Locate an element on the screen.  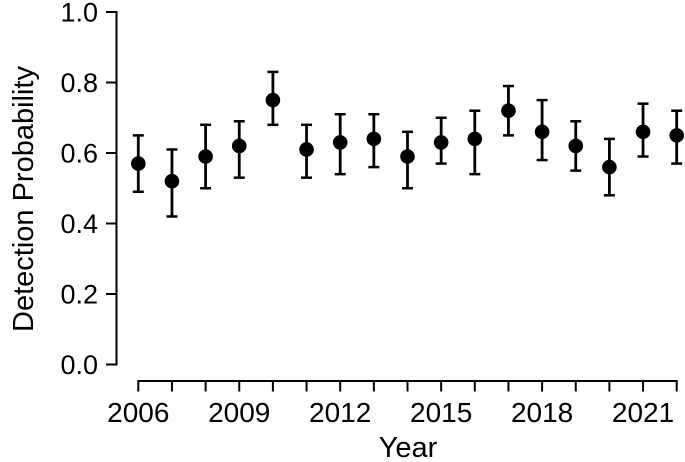
x-tick-label: 2012 is located at coordinates (340, 412).